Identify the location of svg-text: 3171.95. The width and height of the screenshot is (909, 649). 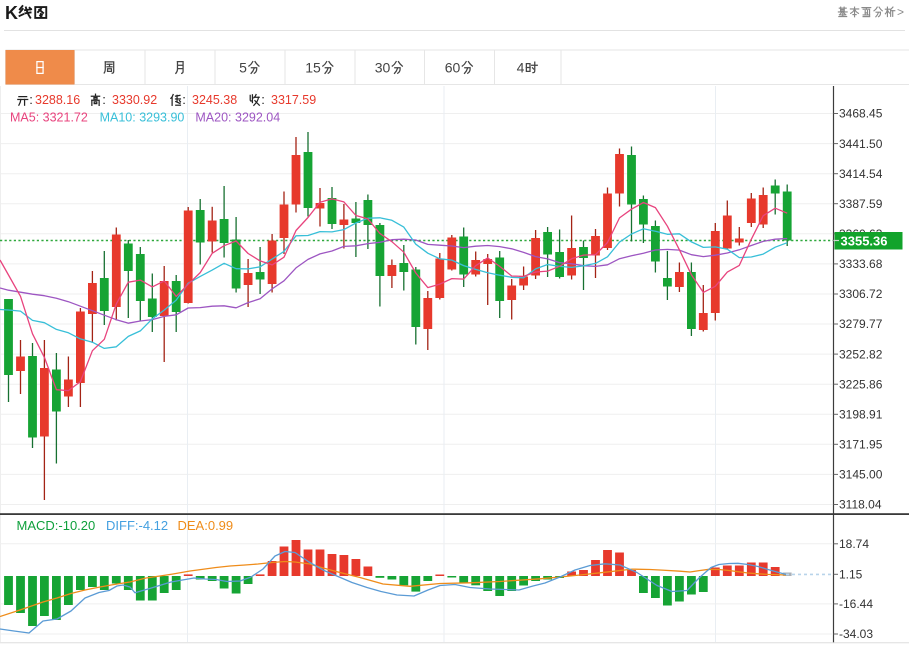
(861, 445).